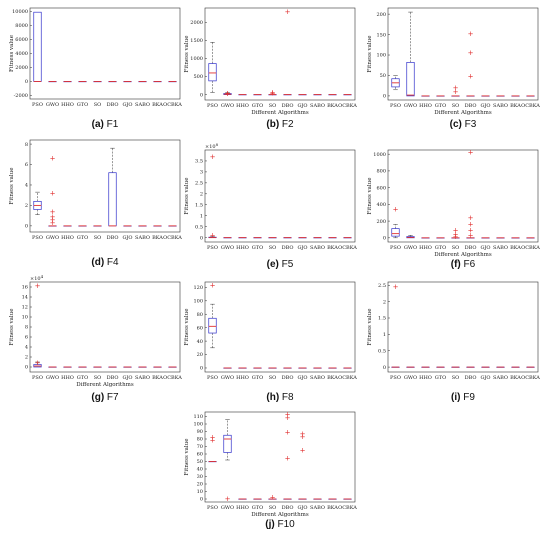 This screenshot has height=533, width=550. Describe the element at coordinates (201, 173) in the screenshot. I see `y-tick-label: 3` at that location.